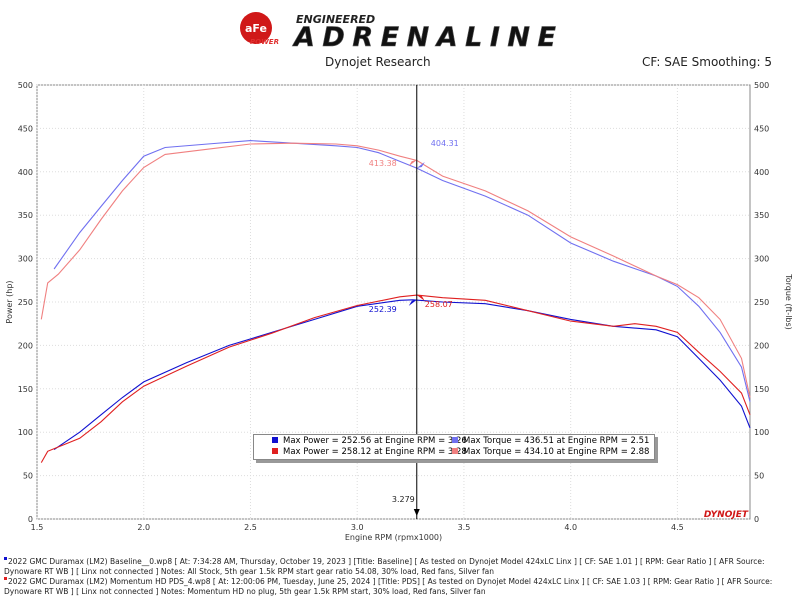 This screenshot has height=600, width=800. Describe the element at coordinates (464, 527) in the screenshot. I see `x-tick-label: 3.5` at that location.